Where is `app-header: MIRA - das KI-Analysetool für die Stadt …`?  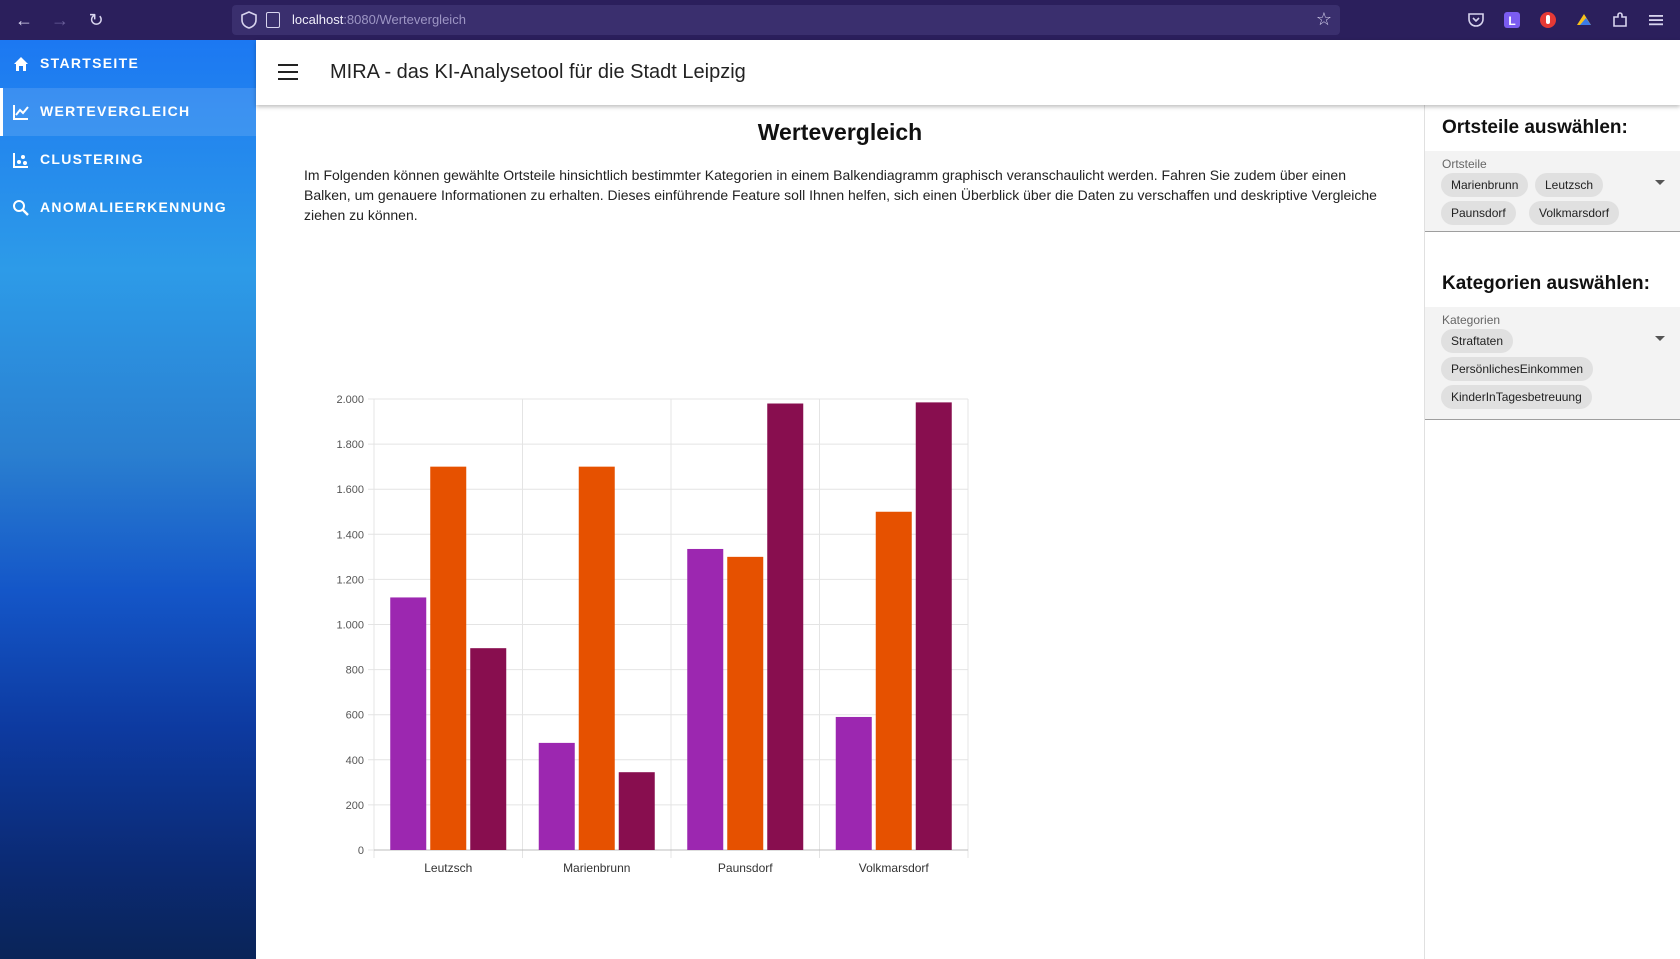 app-header: MIRA - das KI-Analysetool für die Stadt … is located at coordinates (968, 72).